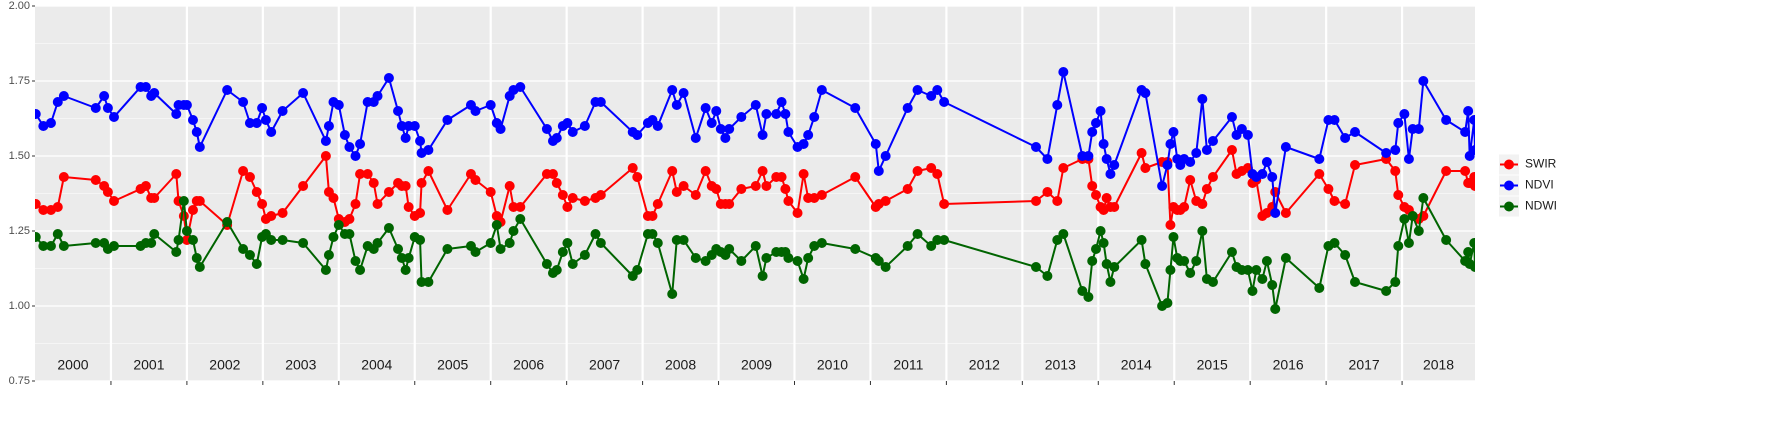  Describe the element at coordinates (1509, 185) in the screenshot. I see `legend-key-point` at that location.